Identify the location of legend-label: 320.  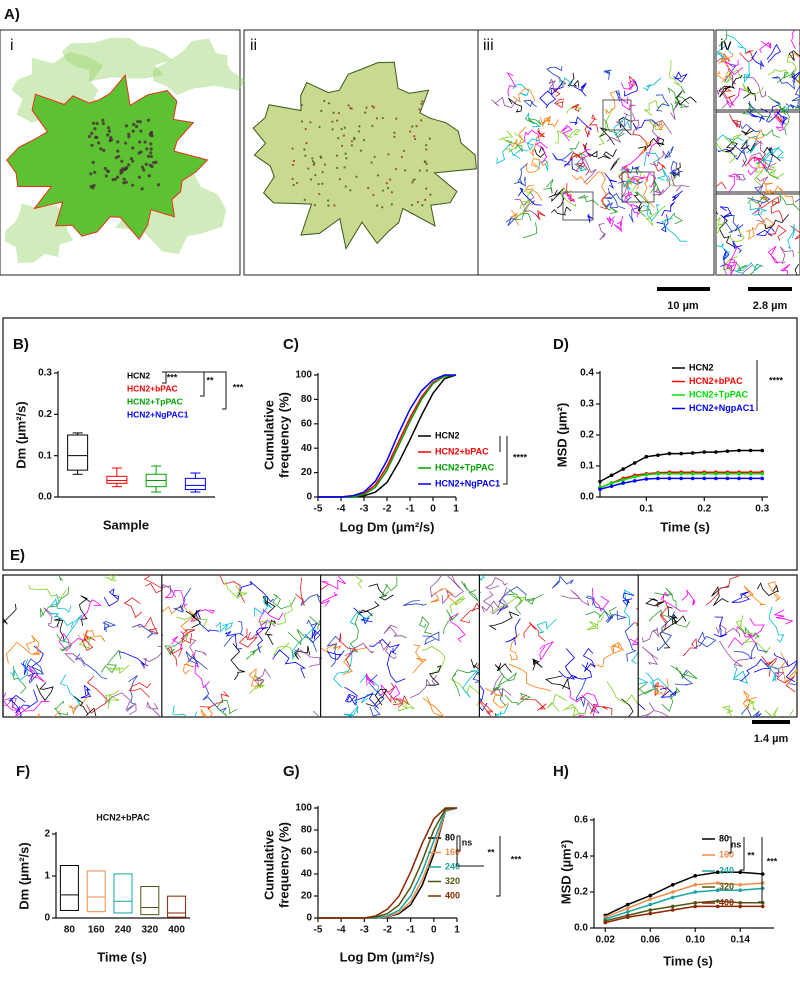
(452, 881).